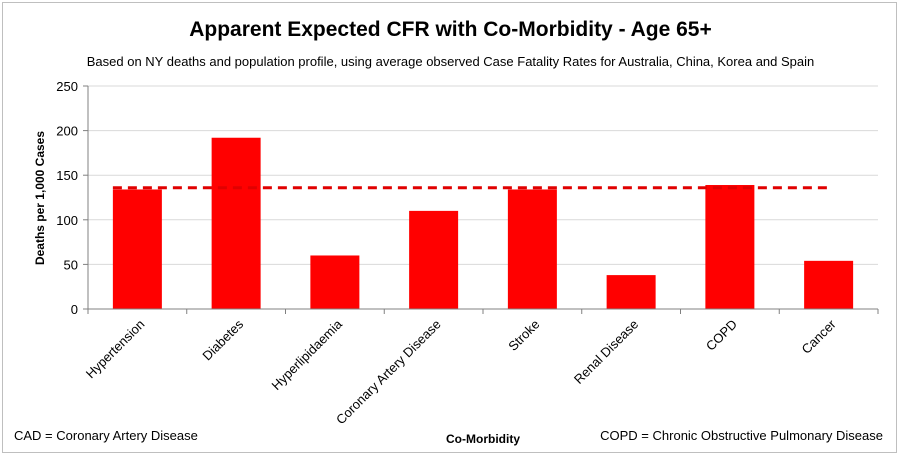 This screenshot has width=901, height=457. Describe the element at coordinates (67, 86) in the screenshot. I see `y-tick-label: 250` at that location.